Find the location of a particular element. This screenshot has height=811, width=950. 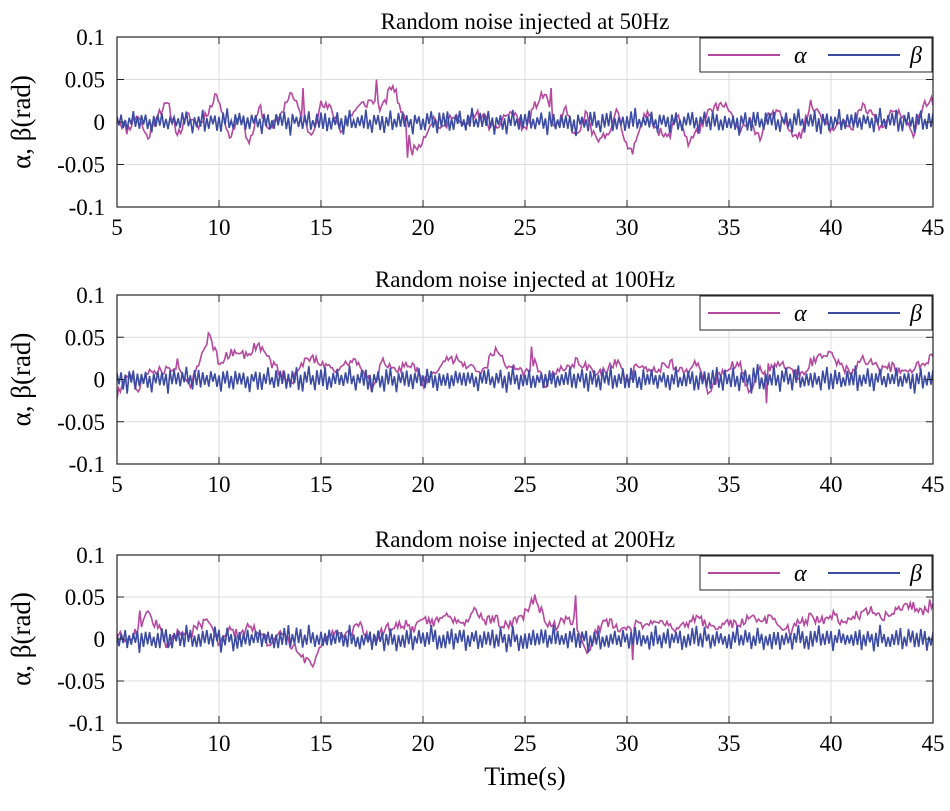

x-axis-label: Time(s) is located at coordinates (524, 776).